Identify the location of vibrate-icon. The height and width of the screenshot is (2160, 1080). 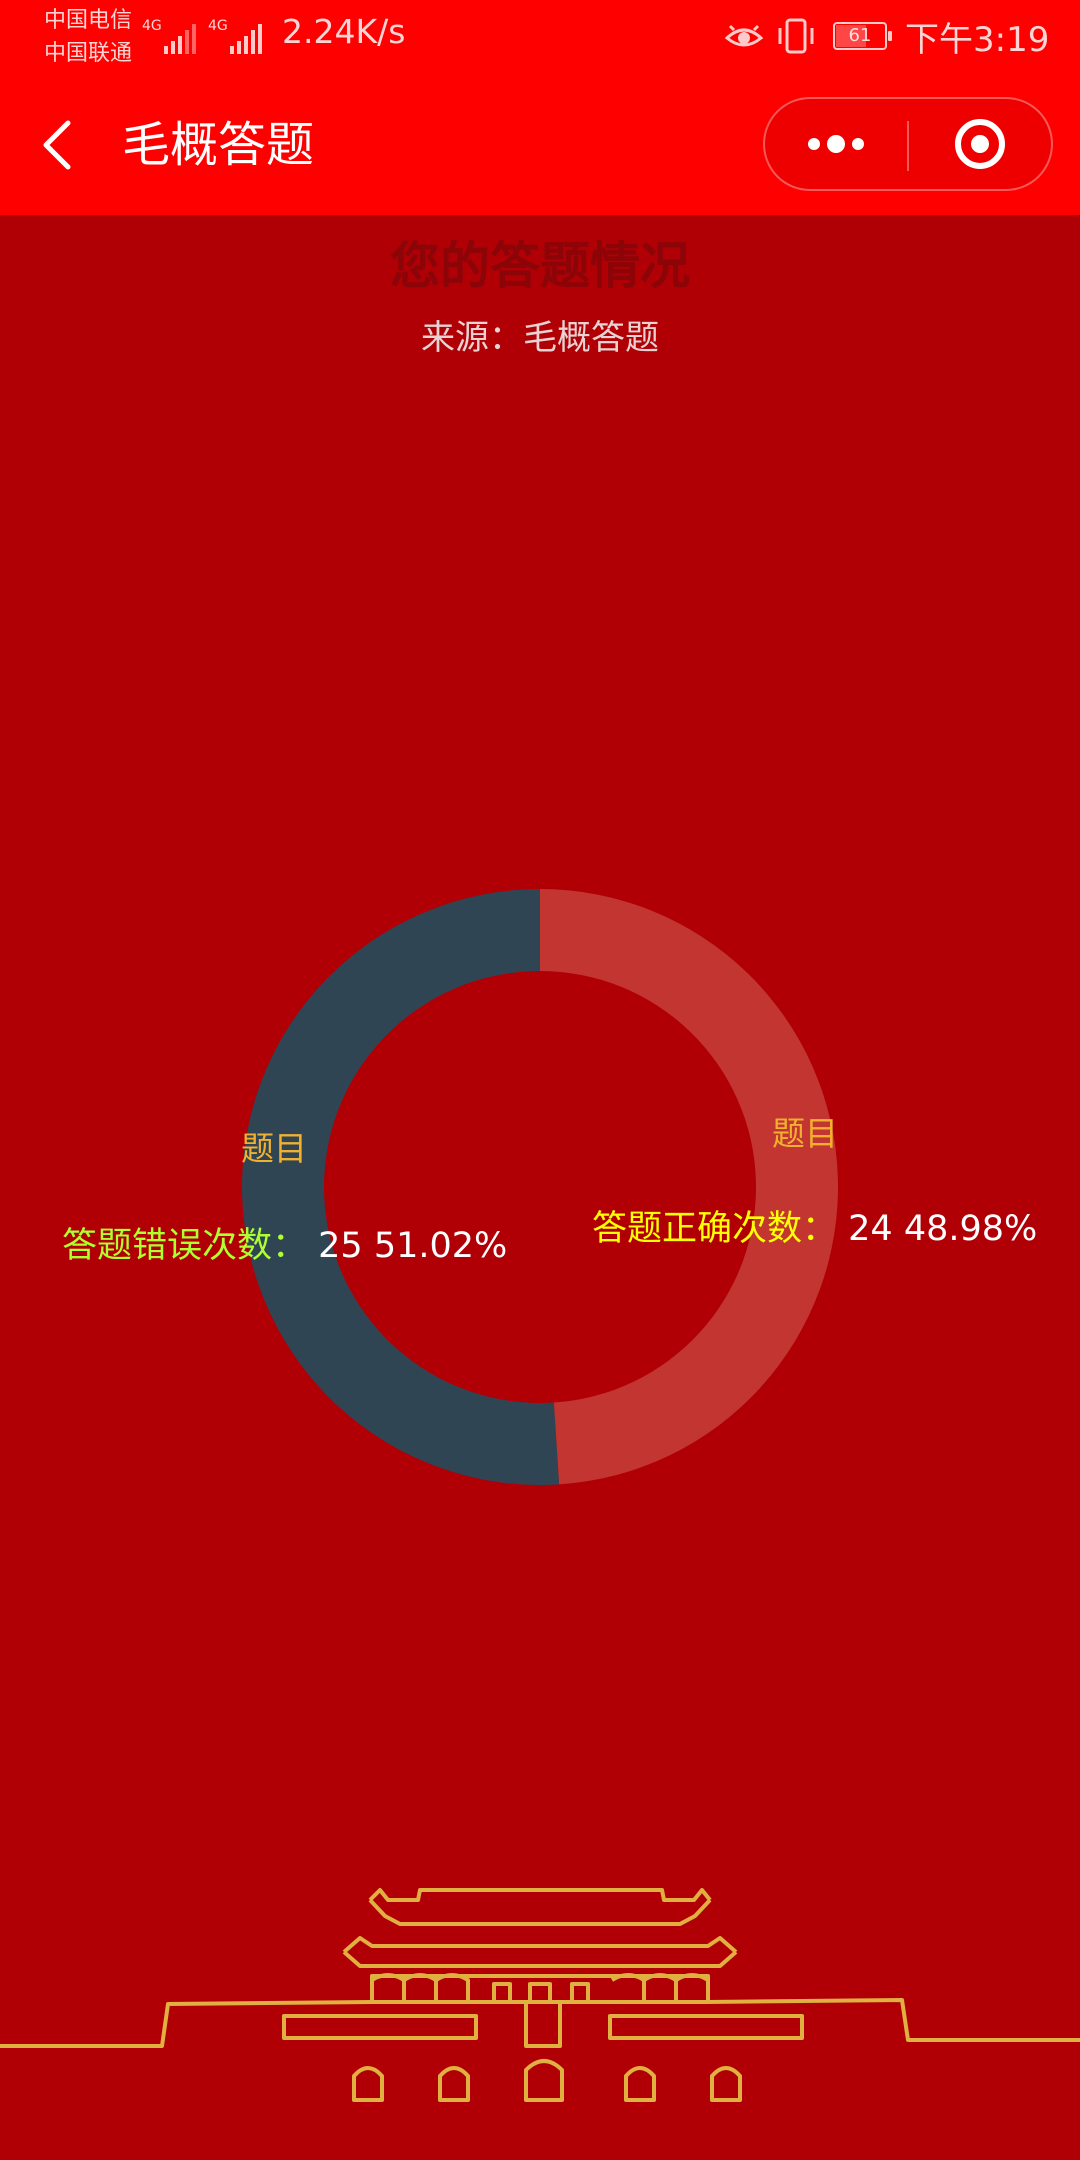
(796, 36).